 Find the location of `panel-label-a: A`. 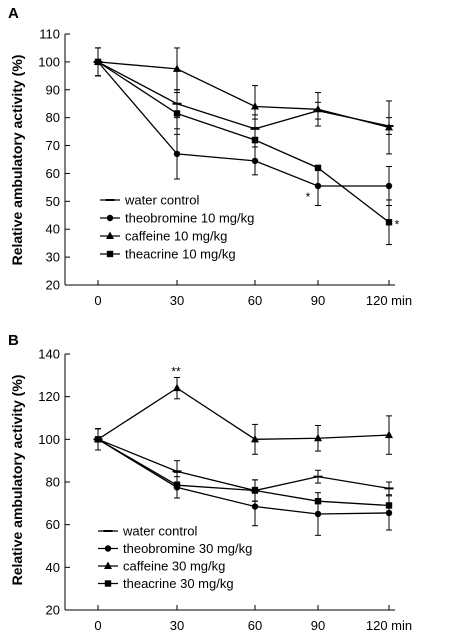

panel-label-a: A is located at coordinates (13, 13).